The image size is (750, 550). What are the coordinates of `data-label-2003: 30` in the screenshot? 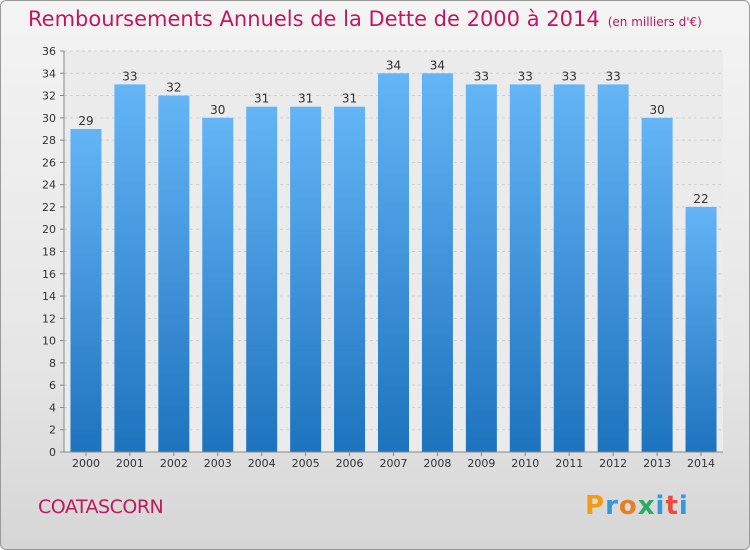 It's located at (217, 110).